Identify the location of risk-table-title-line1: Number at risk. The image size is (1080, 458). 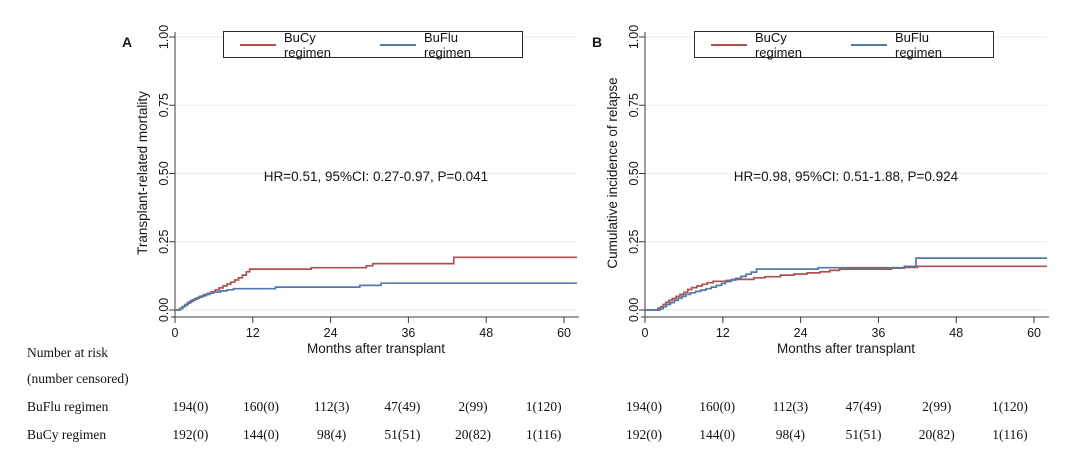
(67, 352).